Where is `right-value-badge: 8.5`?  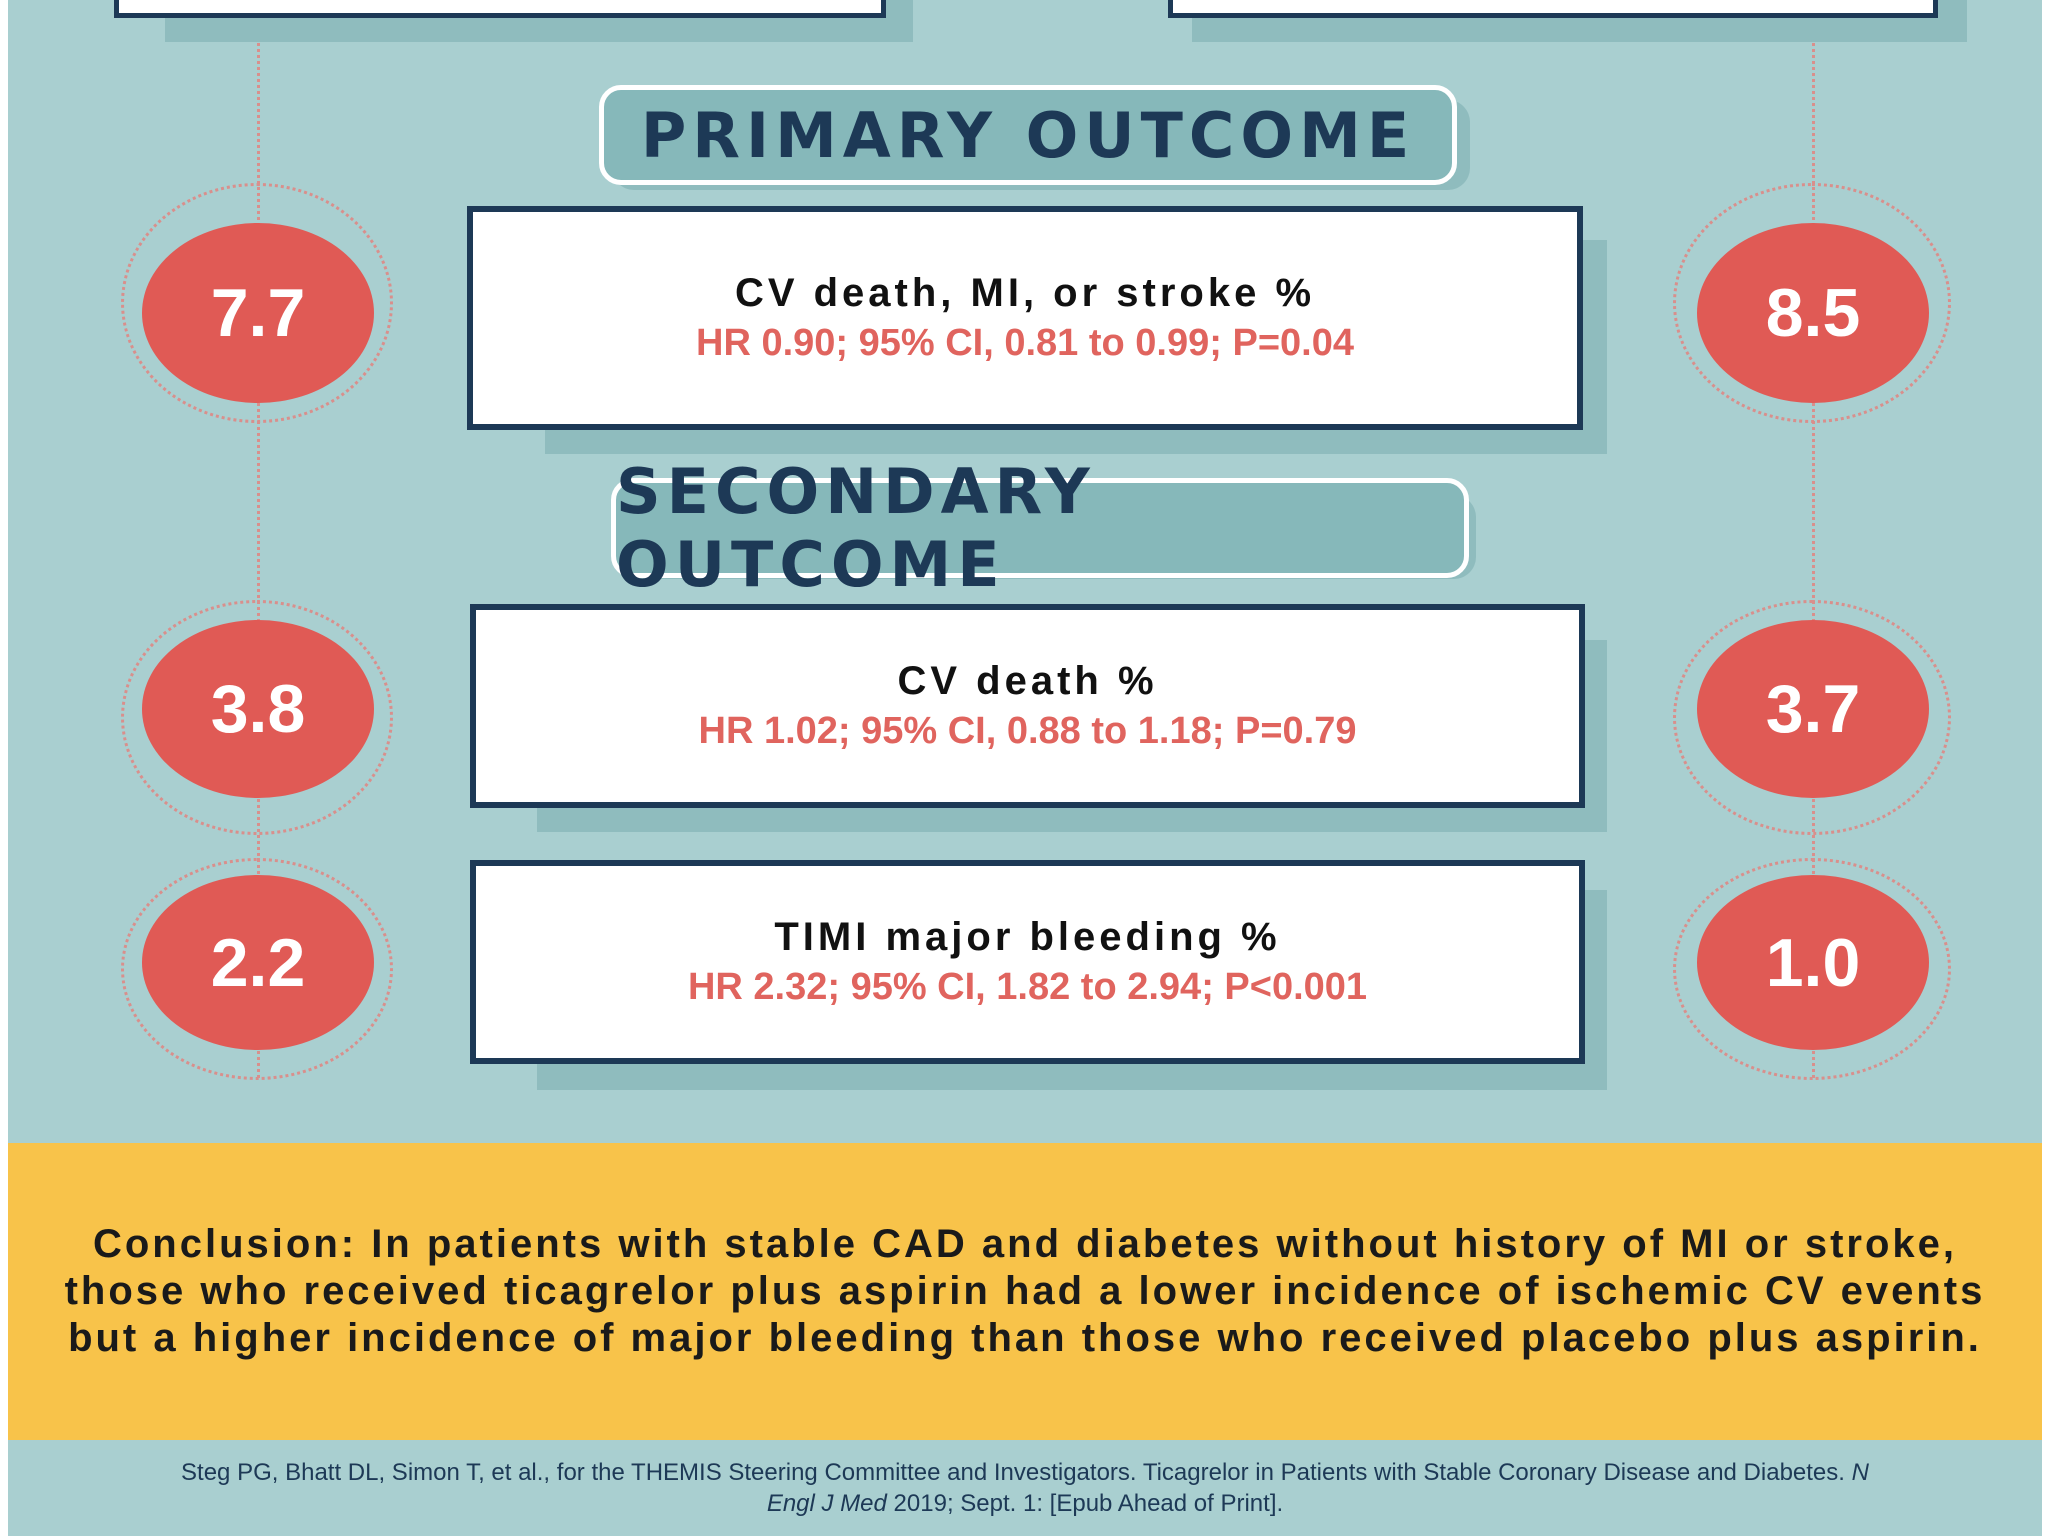
right-value-badge: 8.5 is located at coordinates (1813, 313).